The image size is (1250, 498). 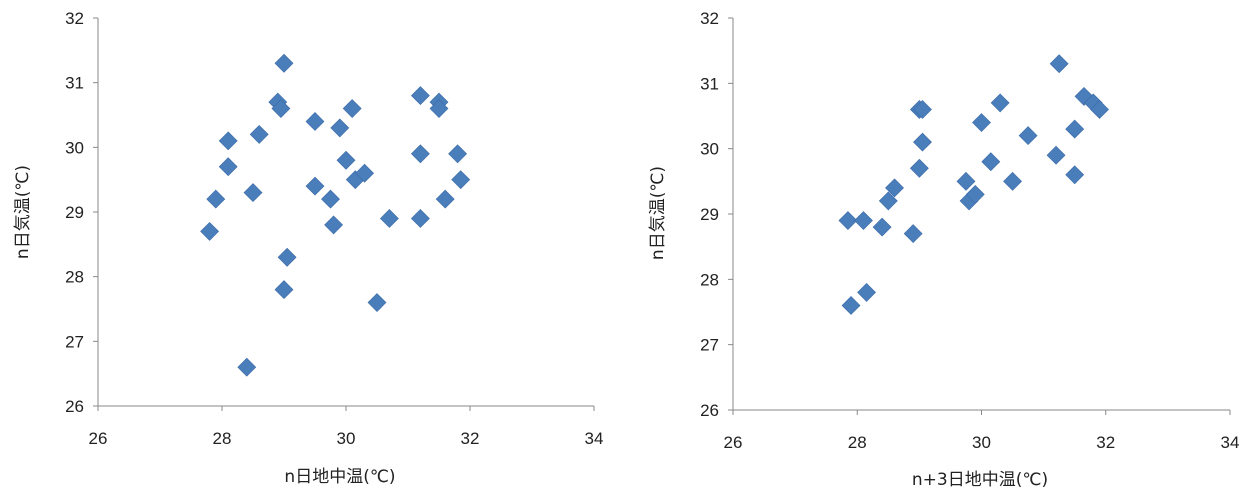 I want to click on x-axis-title: n+3日地中温(℃), so click(x=980, y=480).